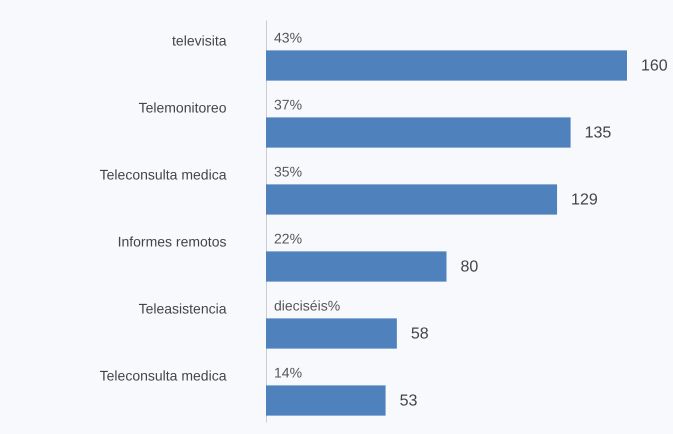 This screenshot has height=434, width=673. What do you see at coordinates (182, 108) in the screenshot?
I see `y-tick-label: Telemonitoreo` at bounding box center [182, 108].